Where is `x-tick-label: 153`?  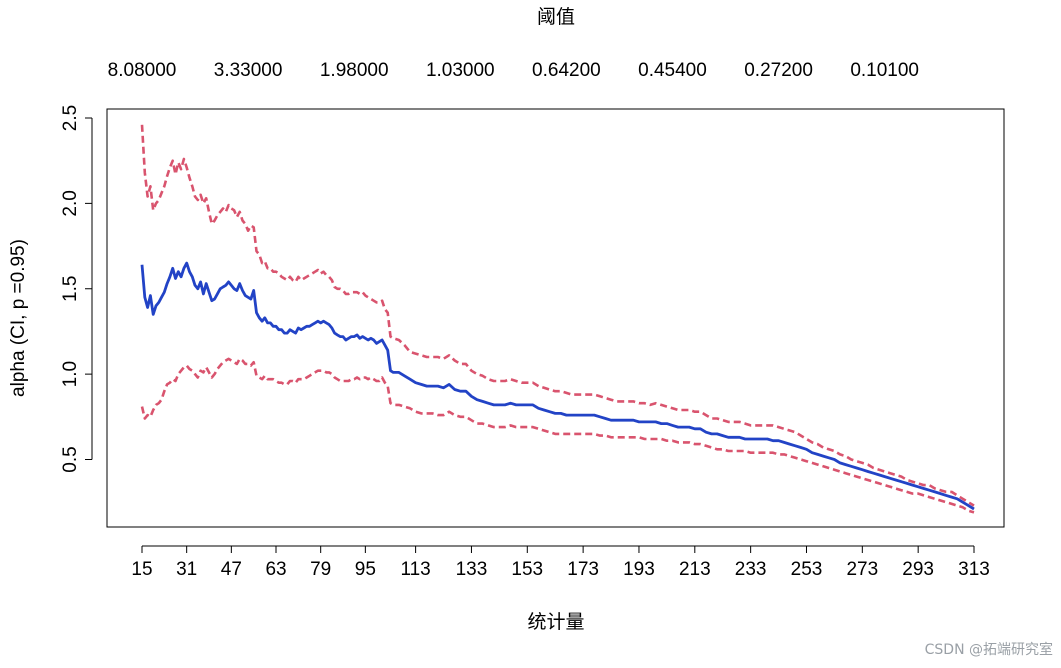
x-tick-label: 153 is located at coordinates (527, 569).